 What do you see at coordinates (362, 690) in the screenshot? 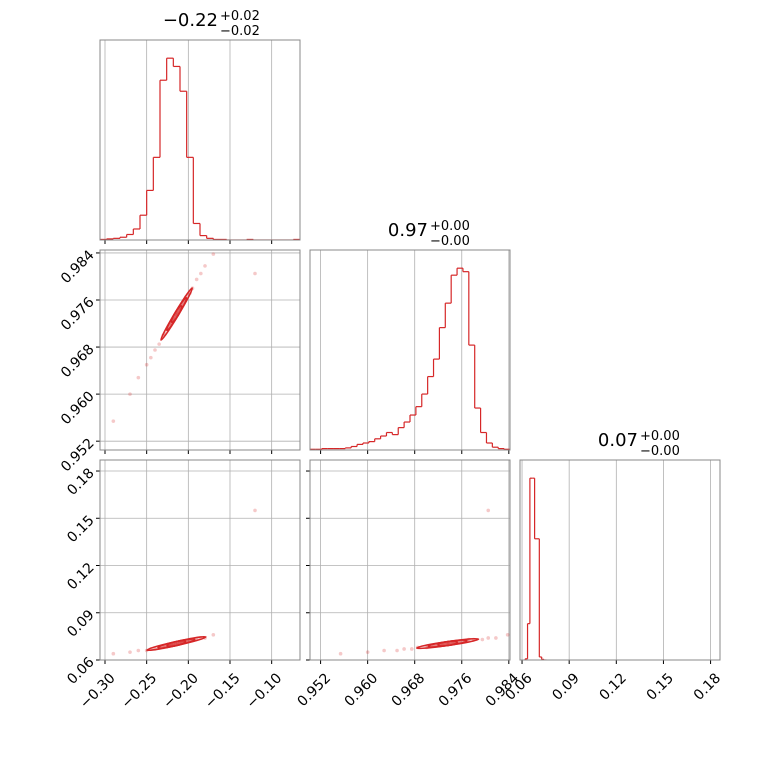
I see `x-tick-label: 0.960` at bounding box center [362, 690].